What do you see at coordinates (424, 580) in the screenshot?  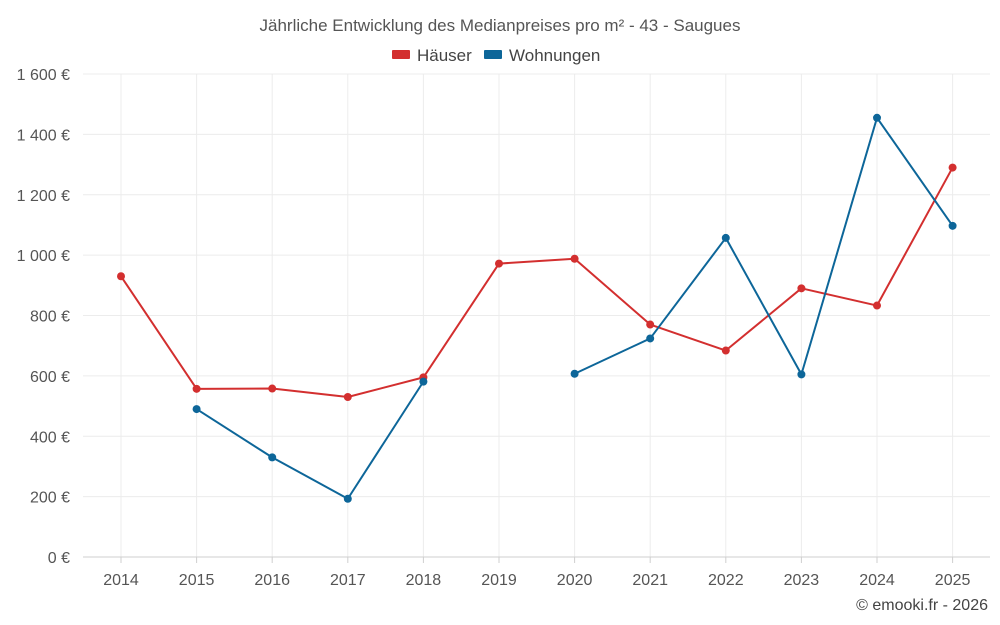 I see `x-tick-label: 2018` at bounding box center [424, 580].